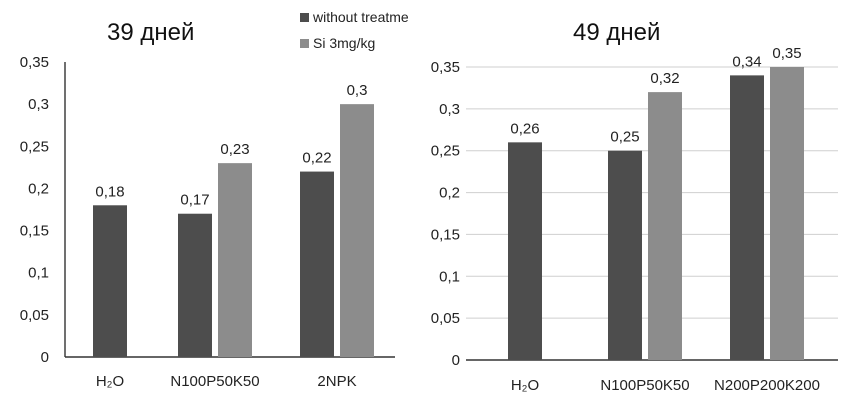 The image size is (844, 396). Describe the element at coordinates (336, 381) in the screenshot. I see `x-category-label: 2NPK` at that location.